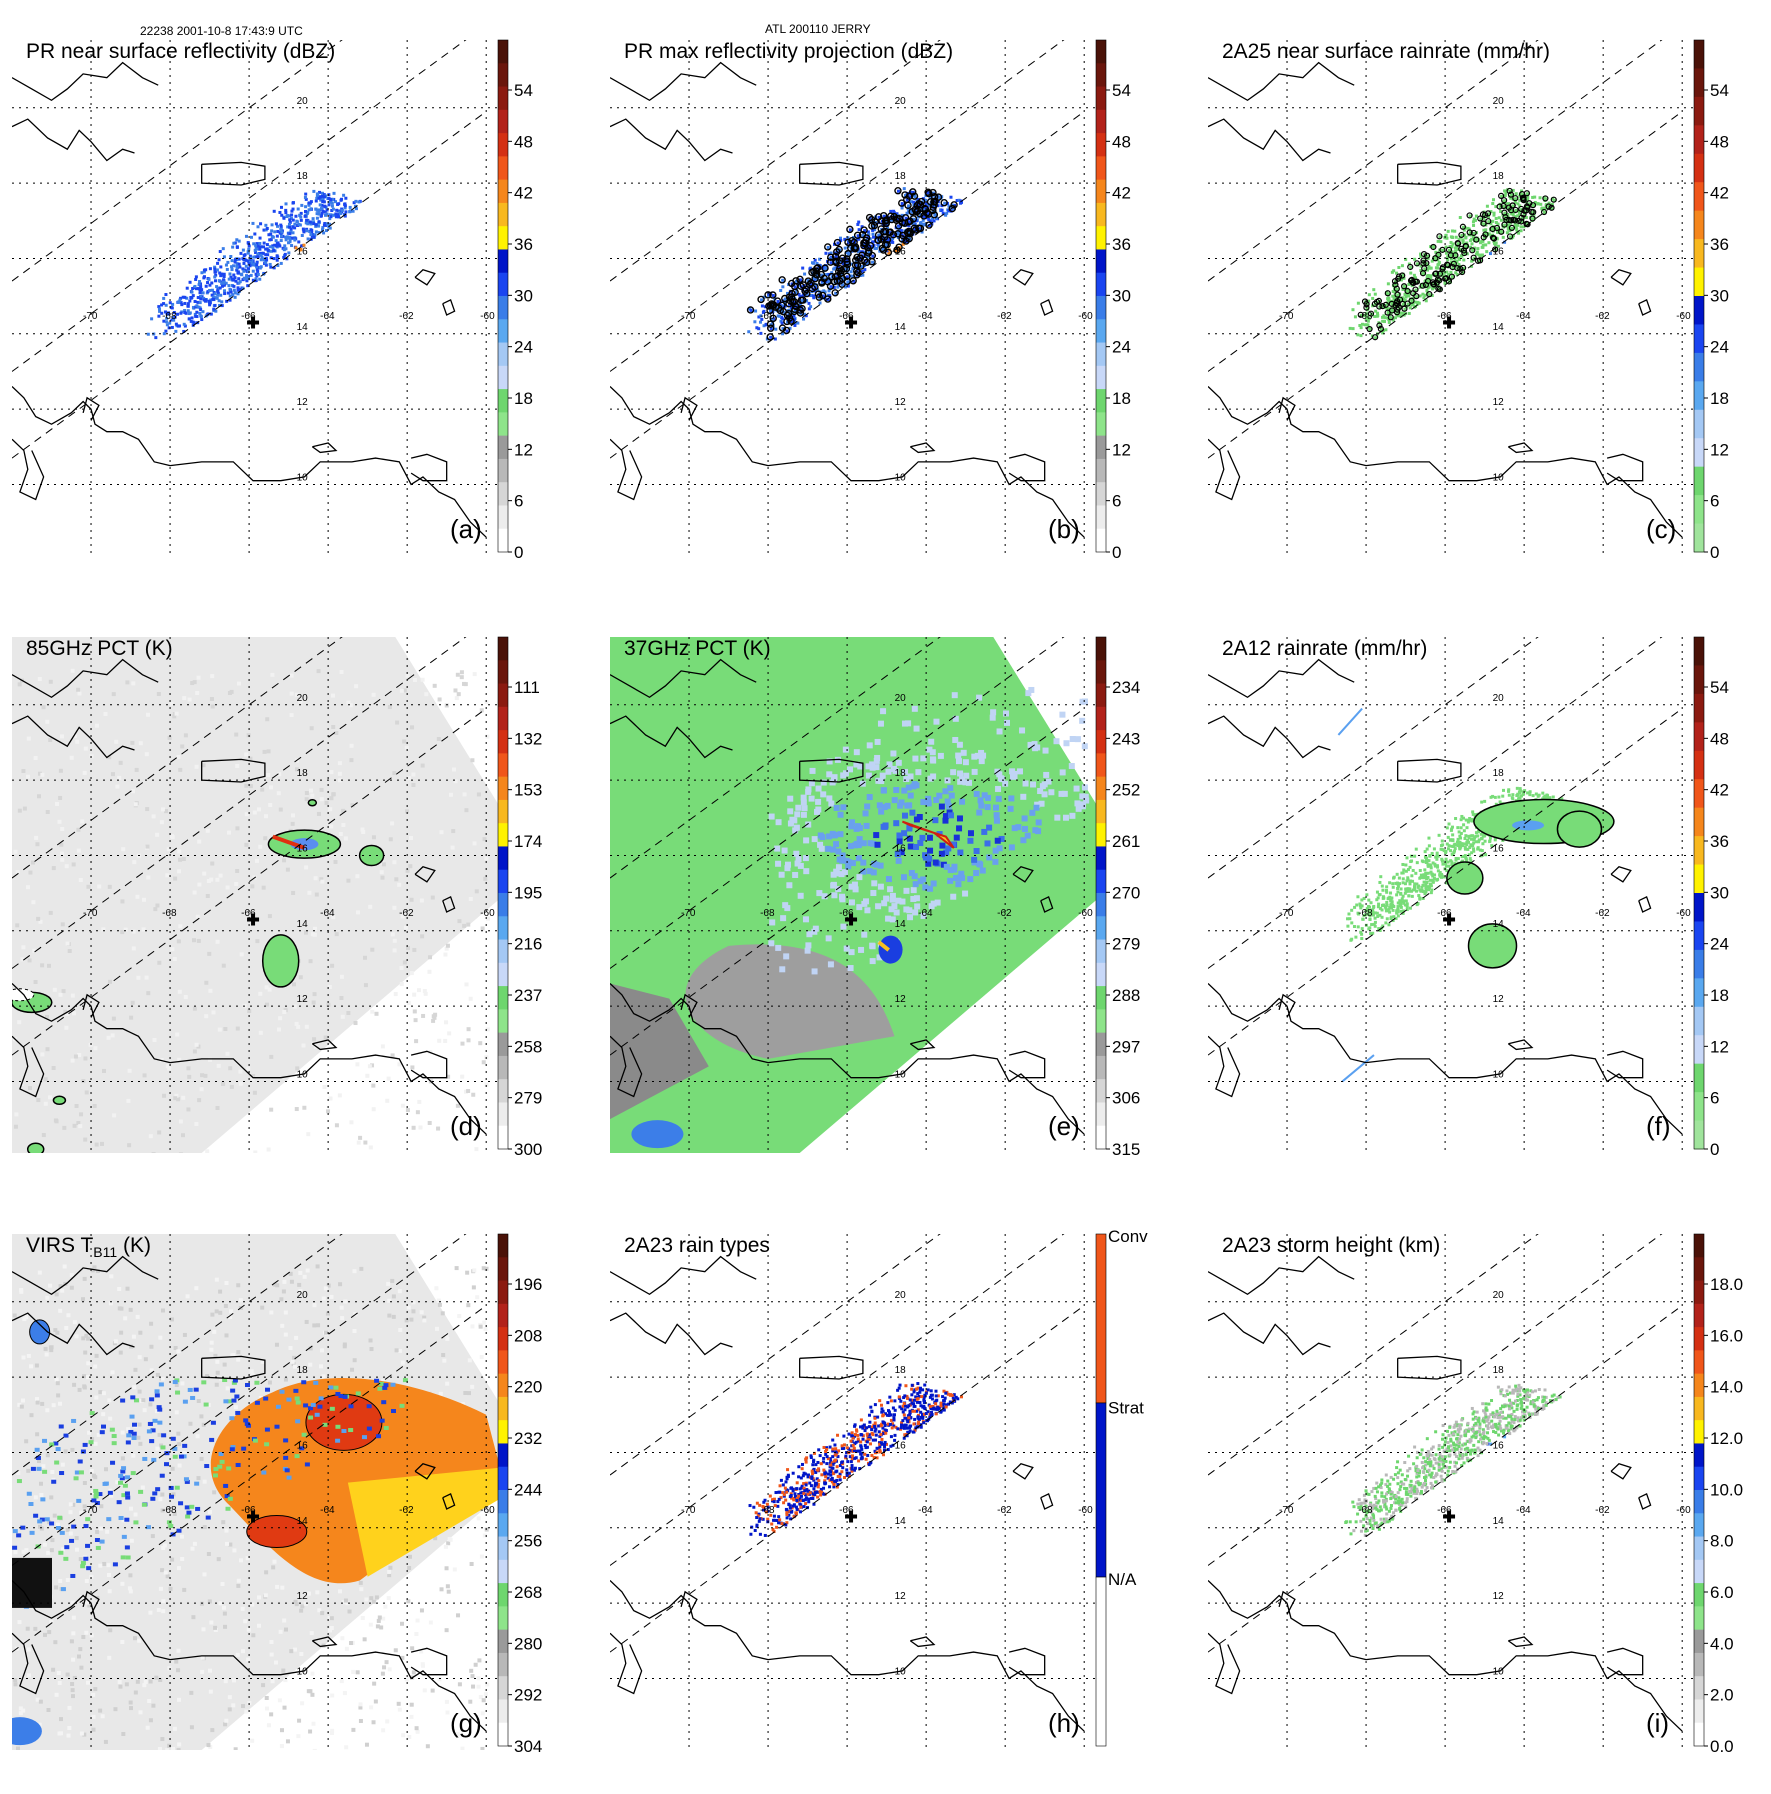 Image resolution: width=1771 pixels, height=1794 pixels. I want to click on colorbar-tick: 6.0, so click(1722, 1592).